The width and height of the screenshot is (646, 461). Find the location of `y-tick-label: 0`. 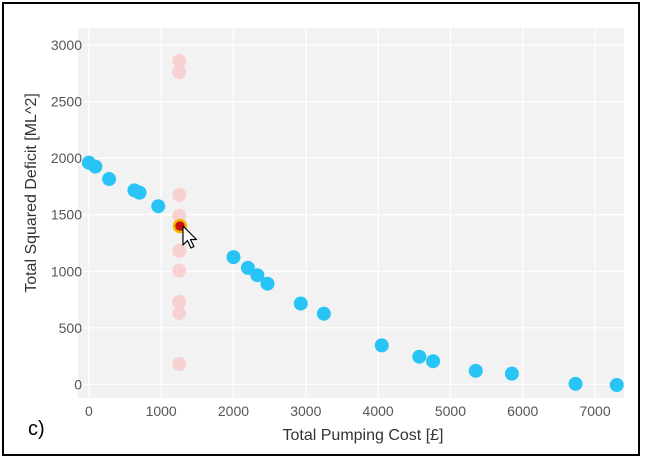

y-tick-label: 0 is located at coordinates (78, 384).